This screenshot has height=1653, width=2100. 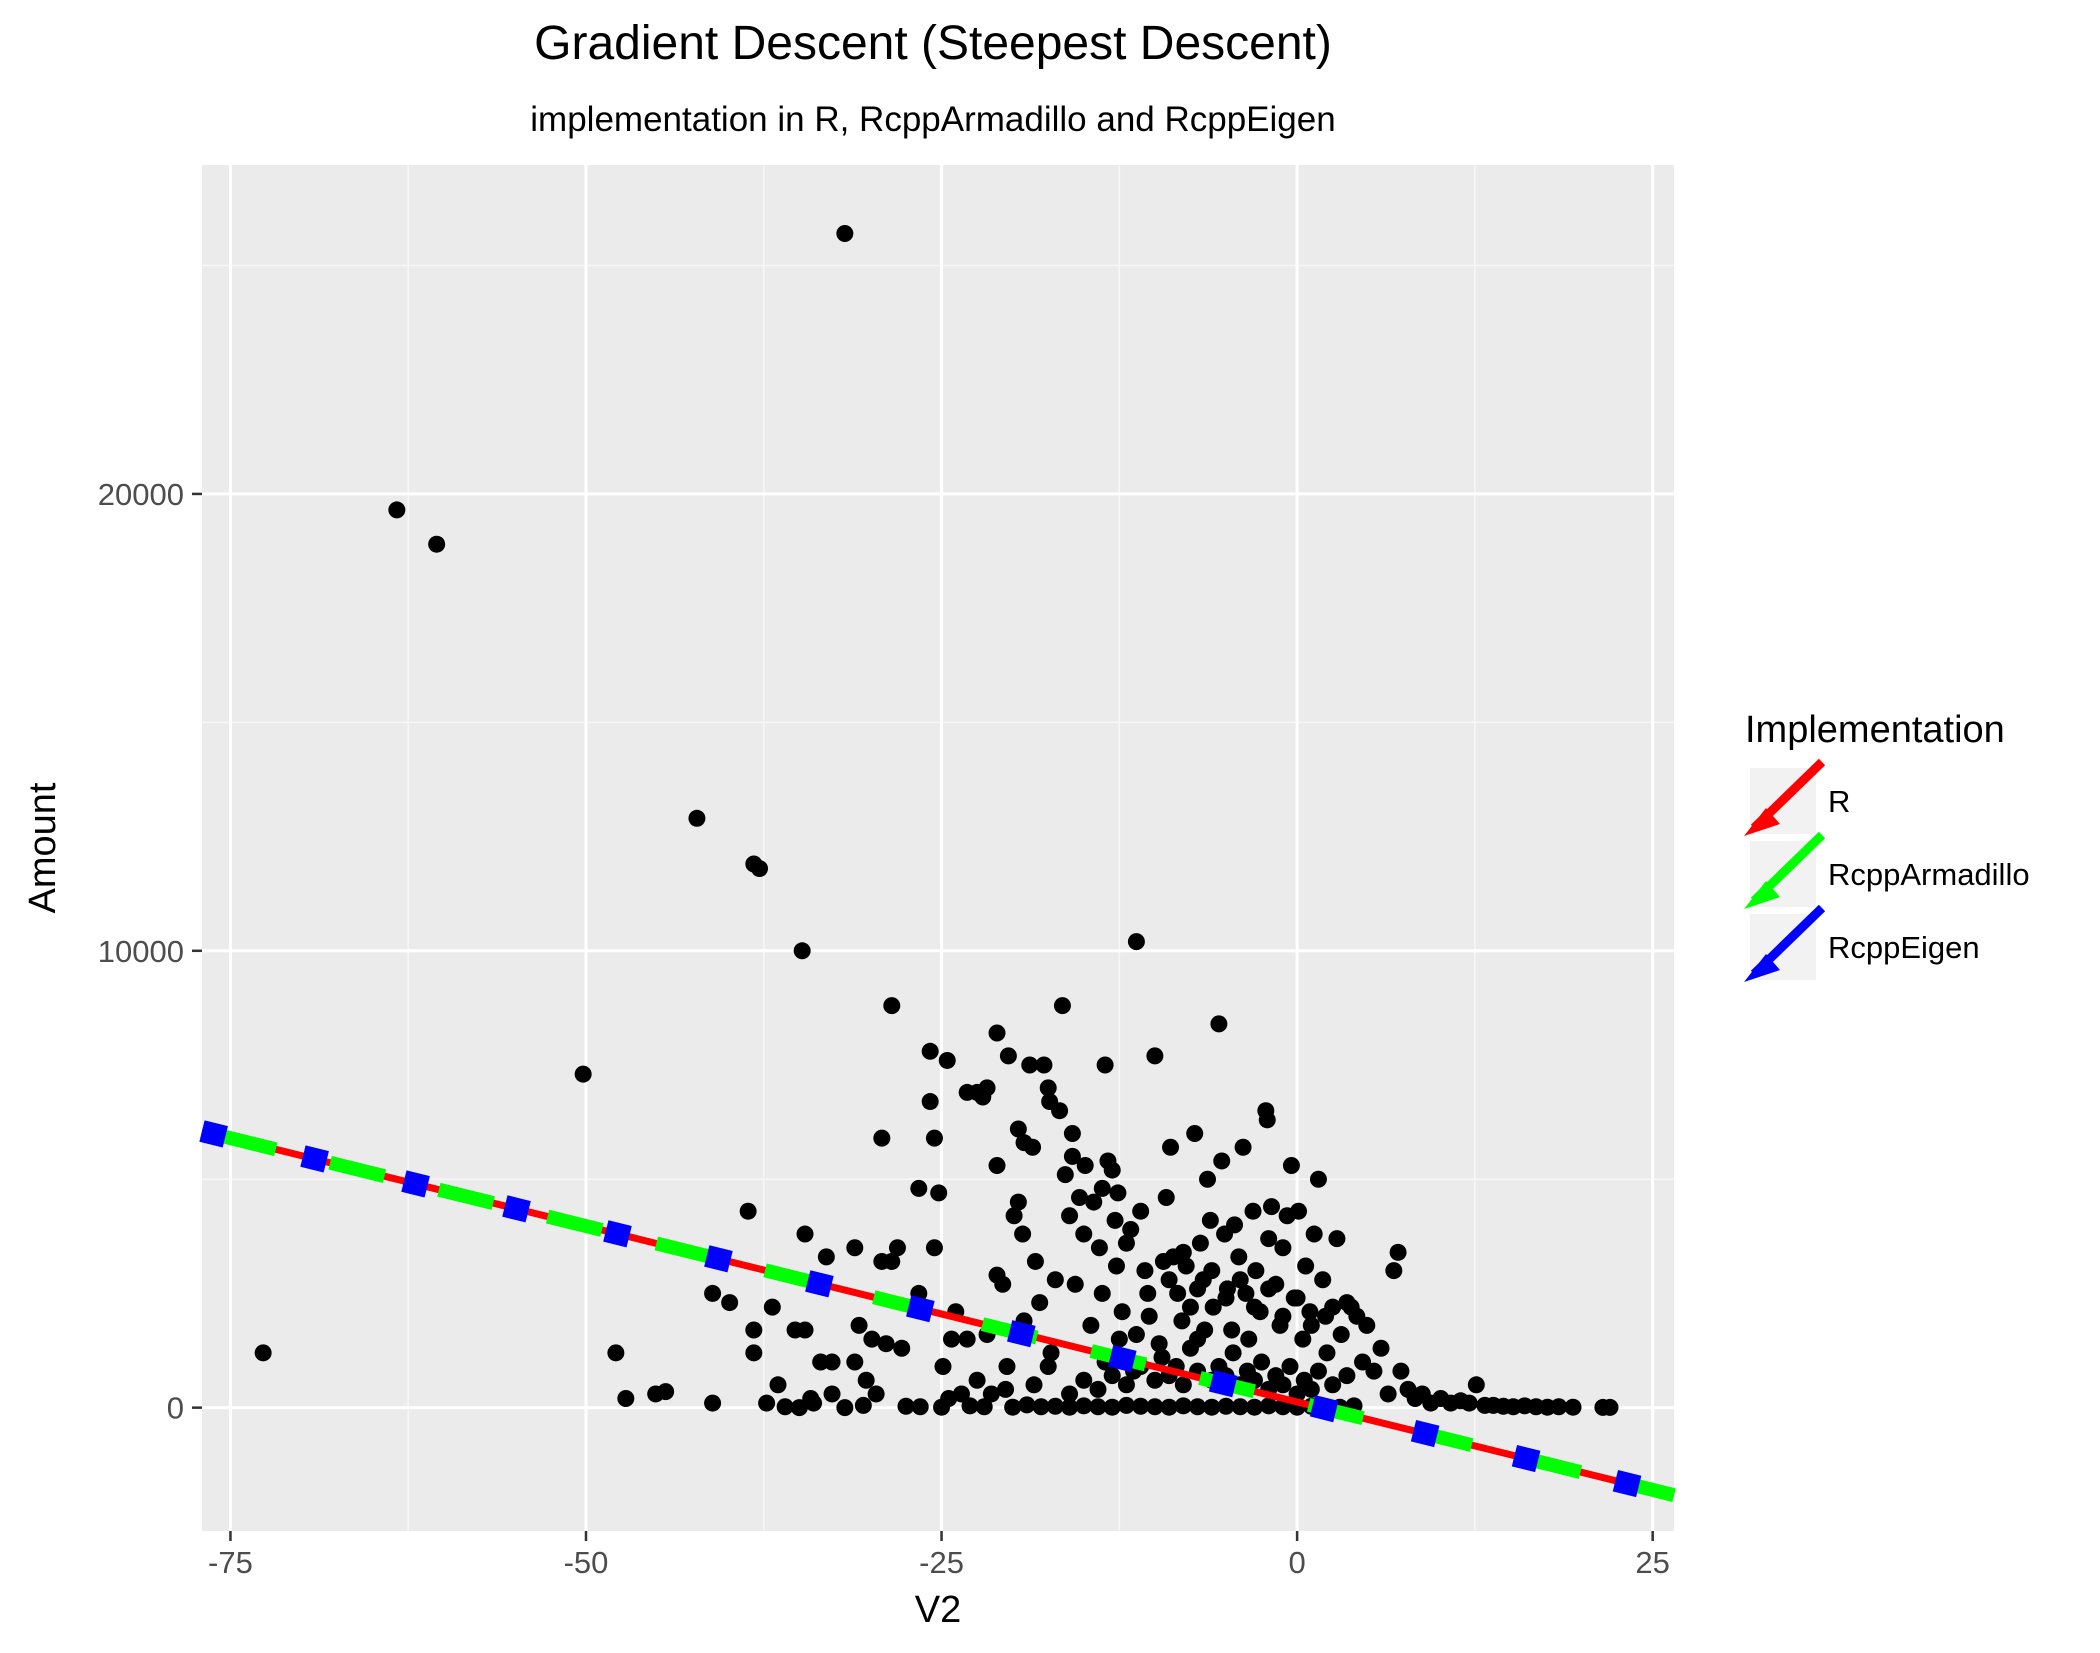 I want to click on legend: Implementation R RcppArmadillo RcppEigen, so click(x=1887, y=845).